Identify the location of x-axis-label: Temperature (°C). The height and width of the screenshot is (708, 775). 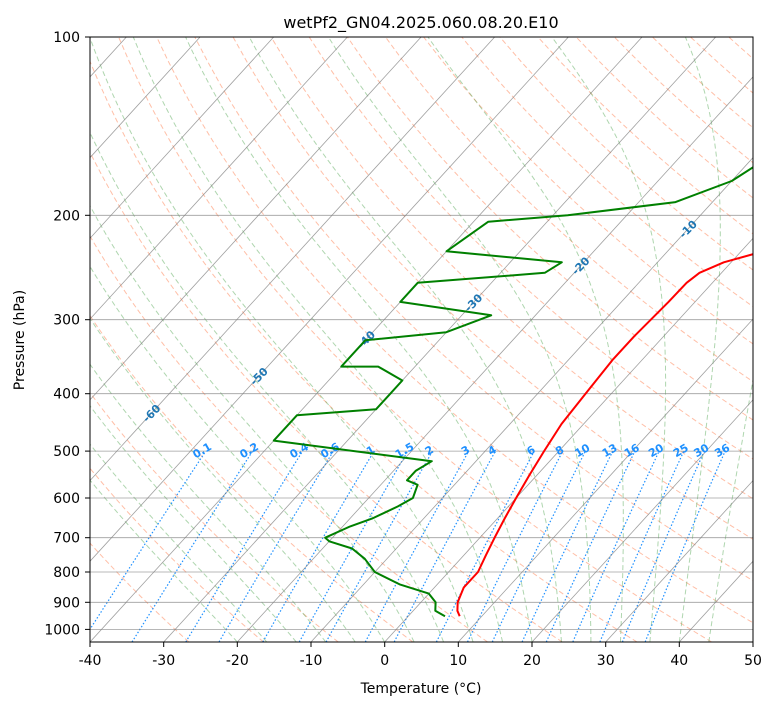
(421, 689).